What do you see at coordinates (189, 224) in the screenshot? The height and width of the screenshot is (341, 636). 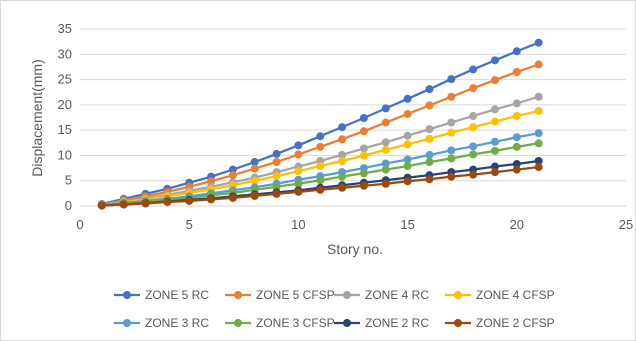 I see `x-tick-label: 5` at bounding box center [189, 224].